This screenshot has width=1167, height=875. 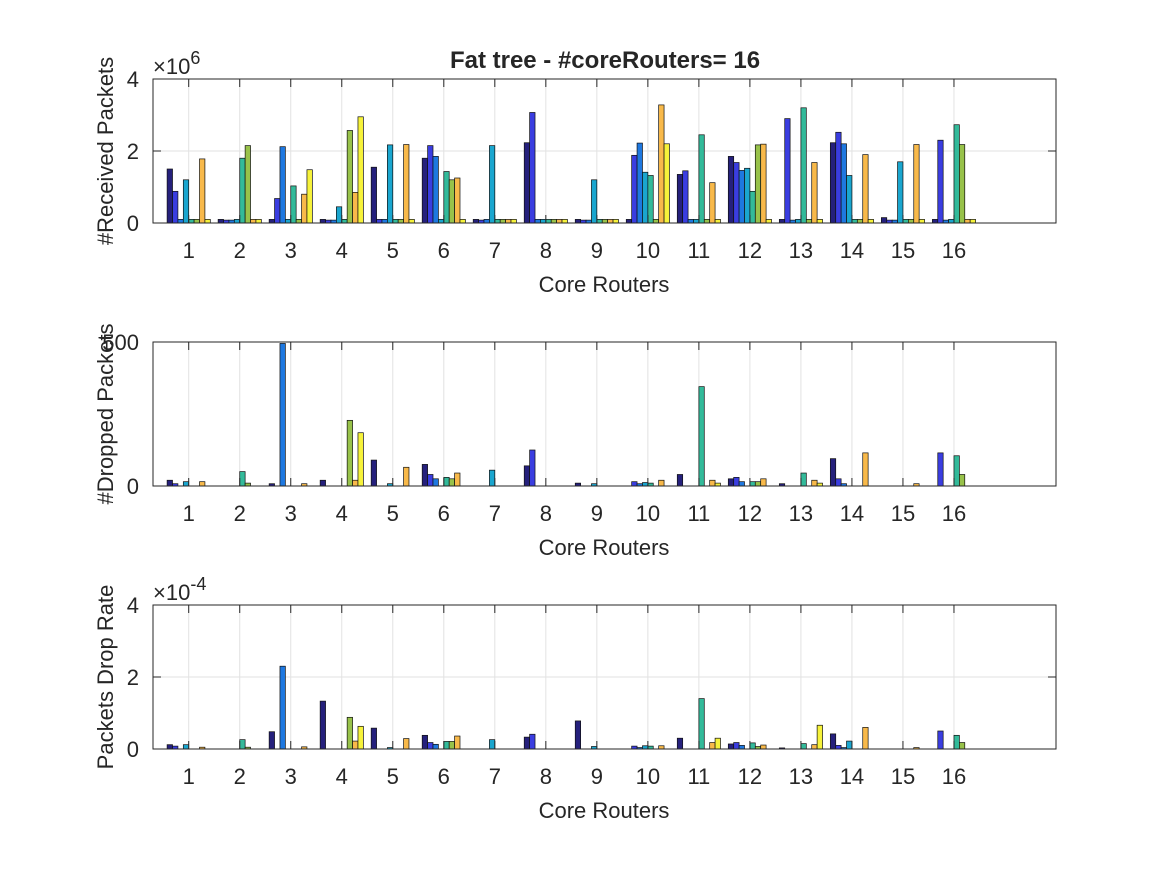 I want to click on x-tick-label: 3, so click(x=291, y=513).